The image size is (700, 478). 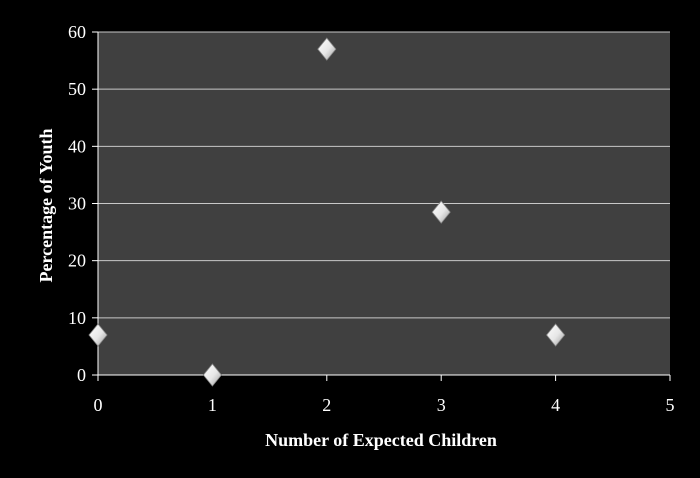 I want to click on y-tick-label-30: 30, so click(x=77, y=204).